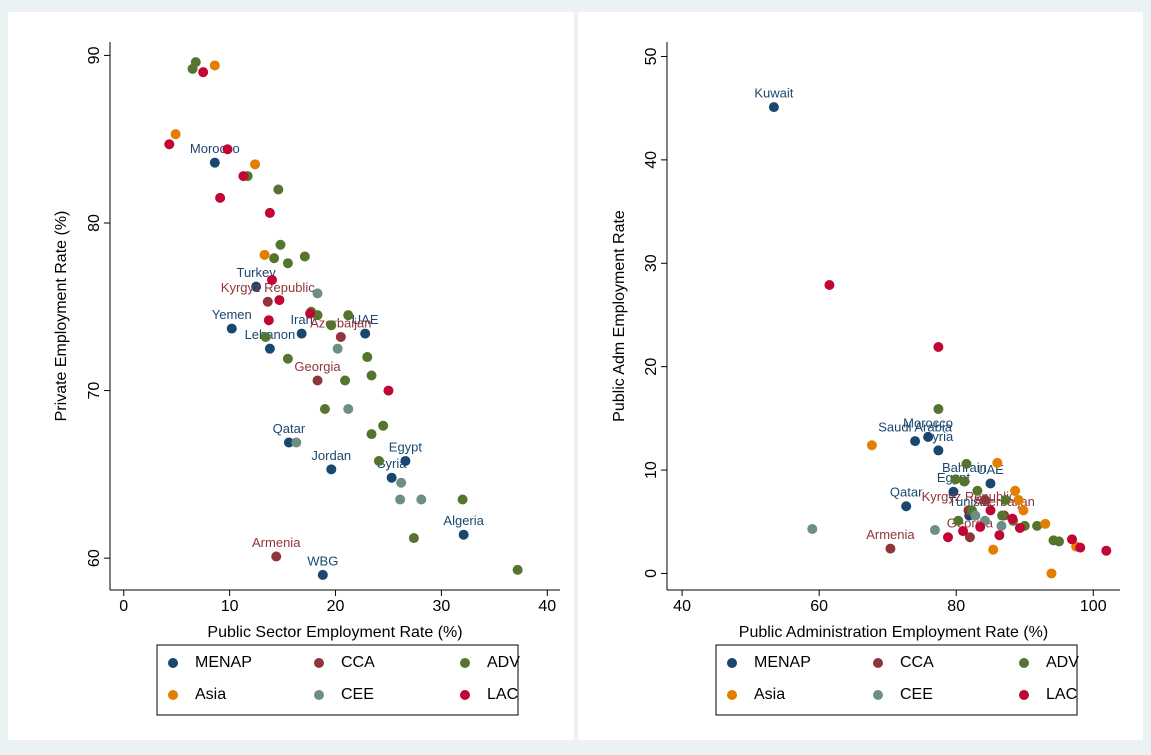 The image size is (1151, 755). What do you see at coordinates (123, 606) in the screenshot?
I see `x-tick-label: 0` at bounding box center [123, 606].